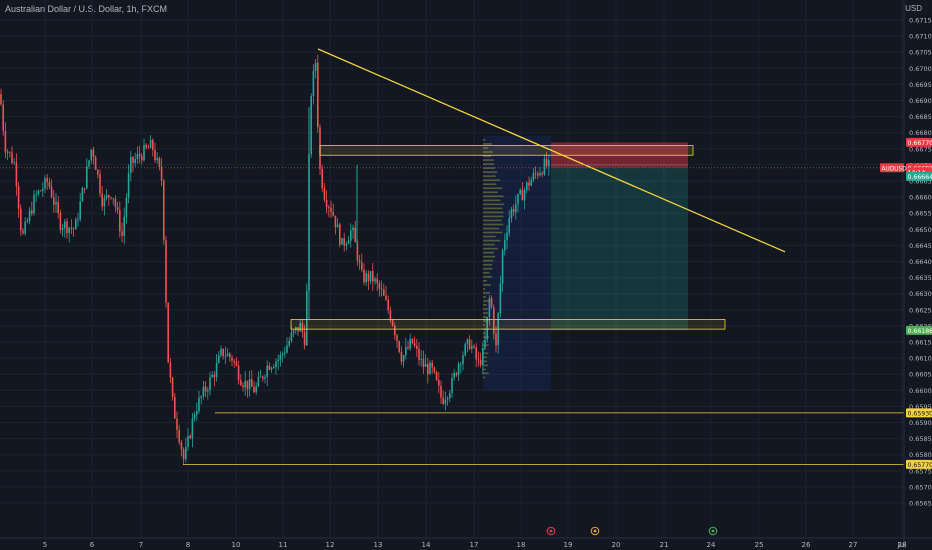 Image resolution: width=932 pixels, height=550 pixels. Describe the element at coordinates (632, 531) in the screenshot. I see `event-icons` at that location.